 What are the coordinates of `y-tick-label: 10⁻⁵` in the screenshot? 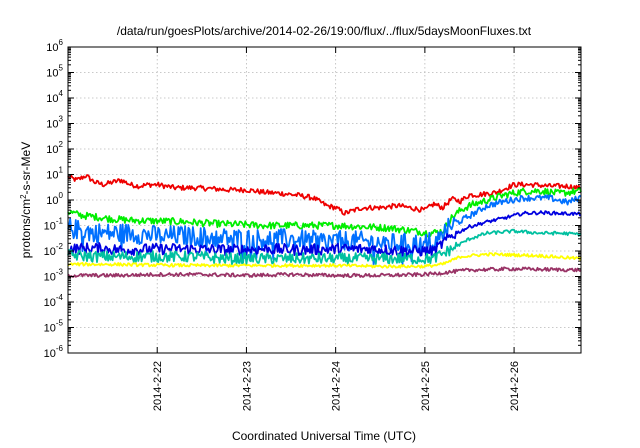 It's located at (54, 327).